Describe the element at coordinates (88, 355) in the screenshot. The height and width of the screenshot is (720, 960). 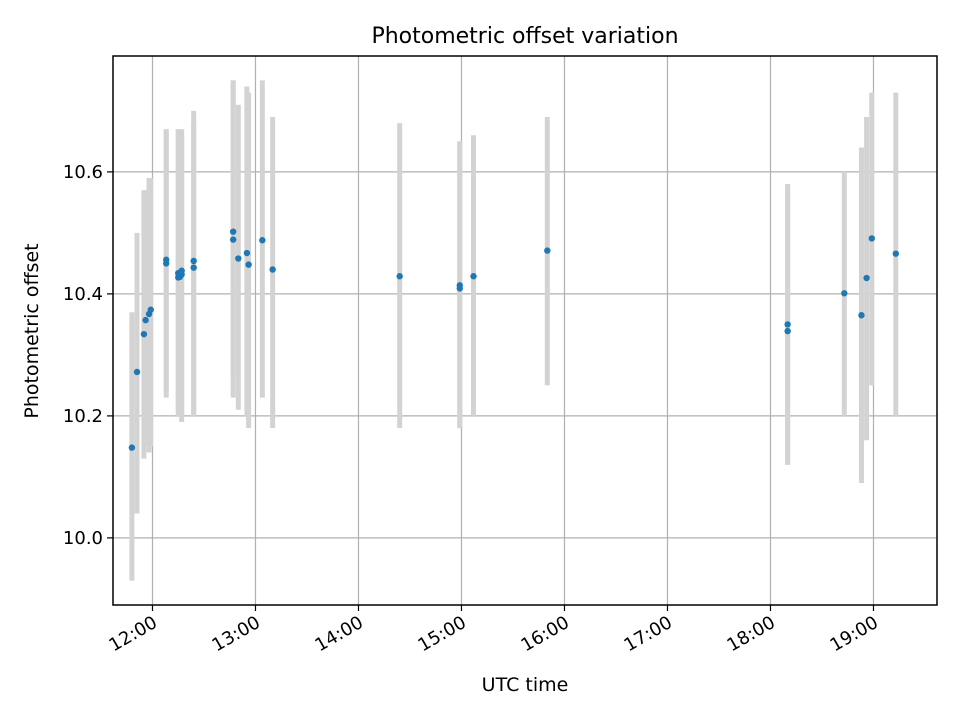
I see `y-axis-ticks: 10.0 10.2 10.4 10.6` at that location.